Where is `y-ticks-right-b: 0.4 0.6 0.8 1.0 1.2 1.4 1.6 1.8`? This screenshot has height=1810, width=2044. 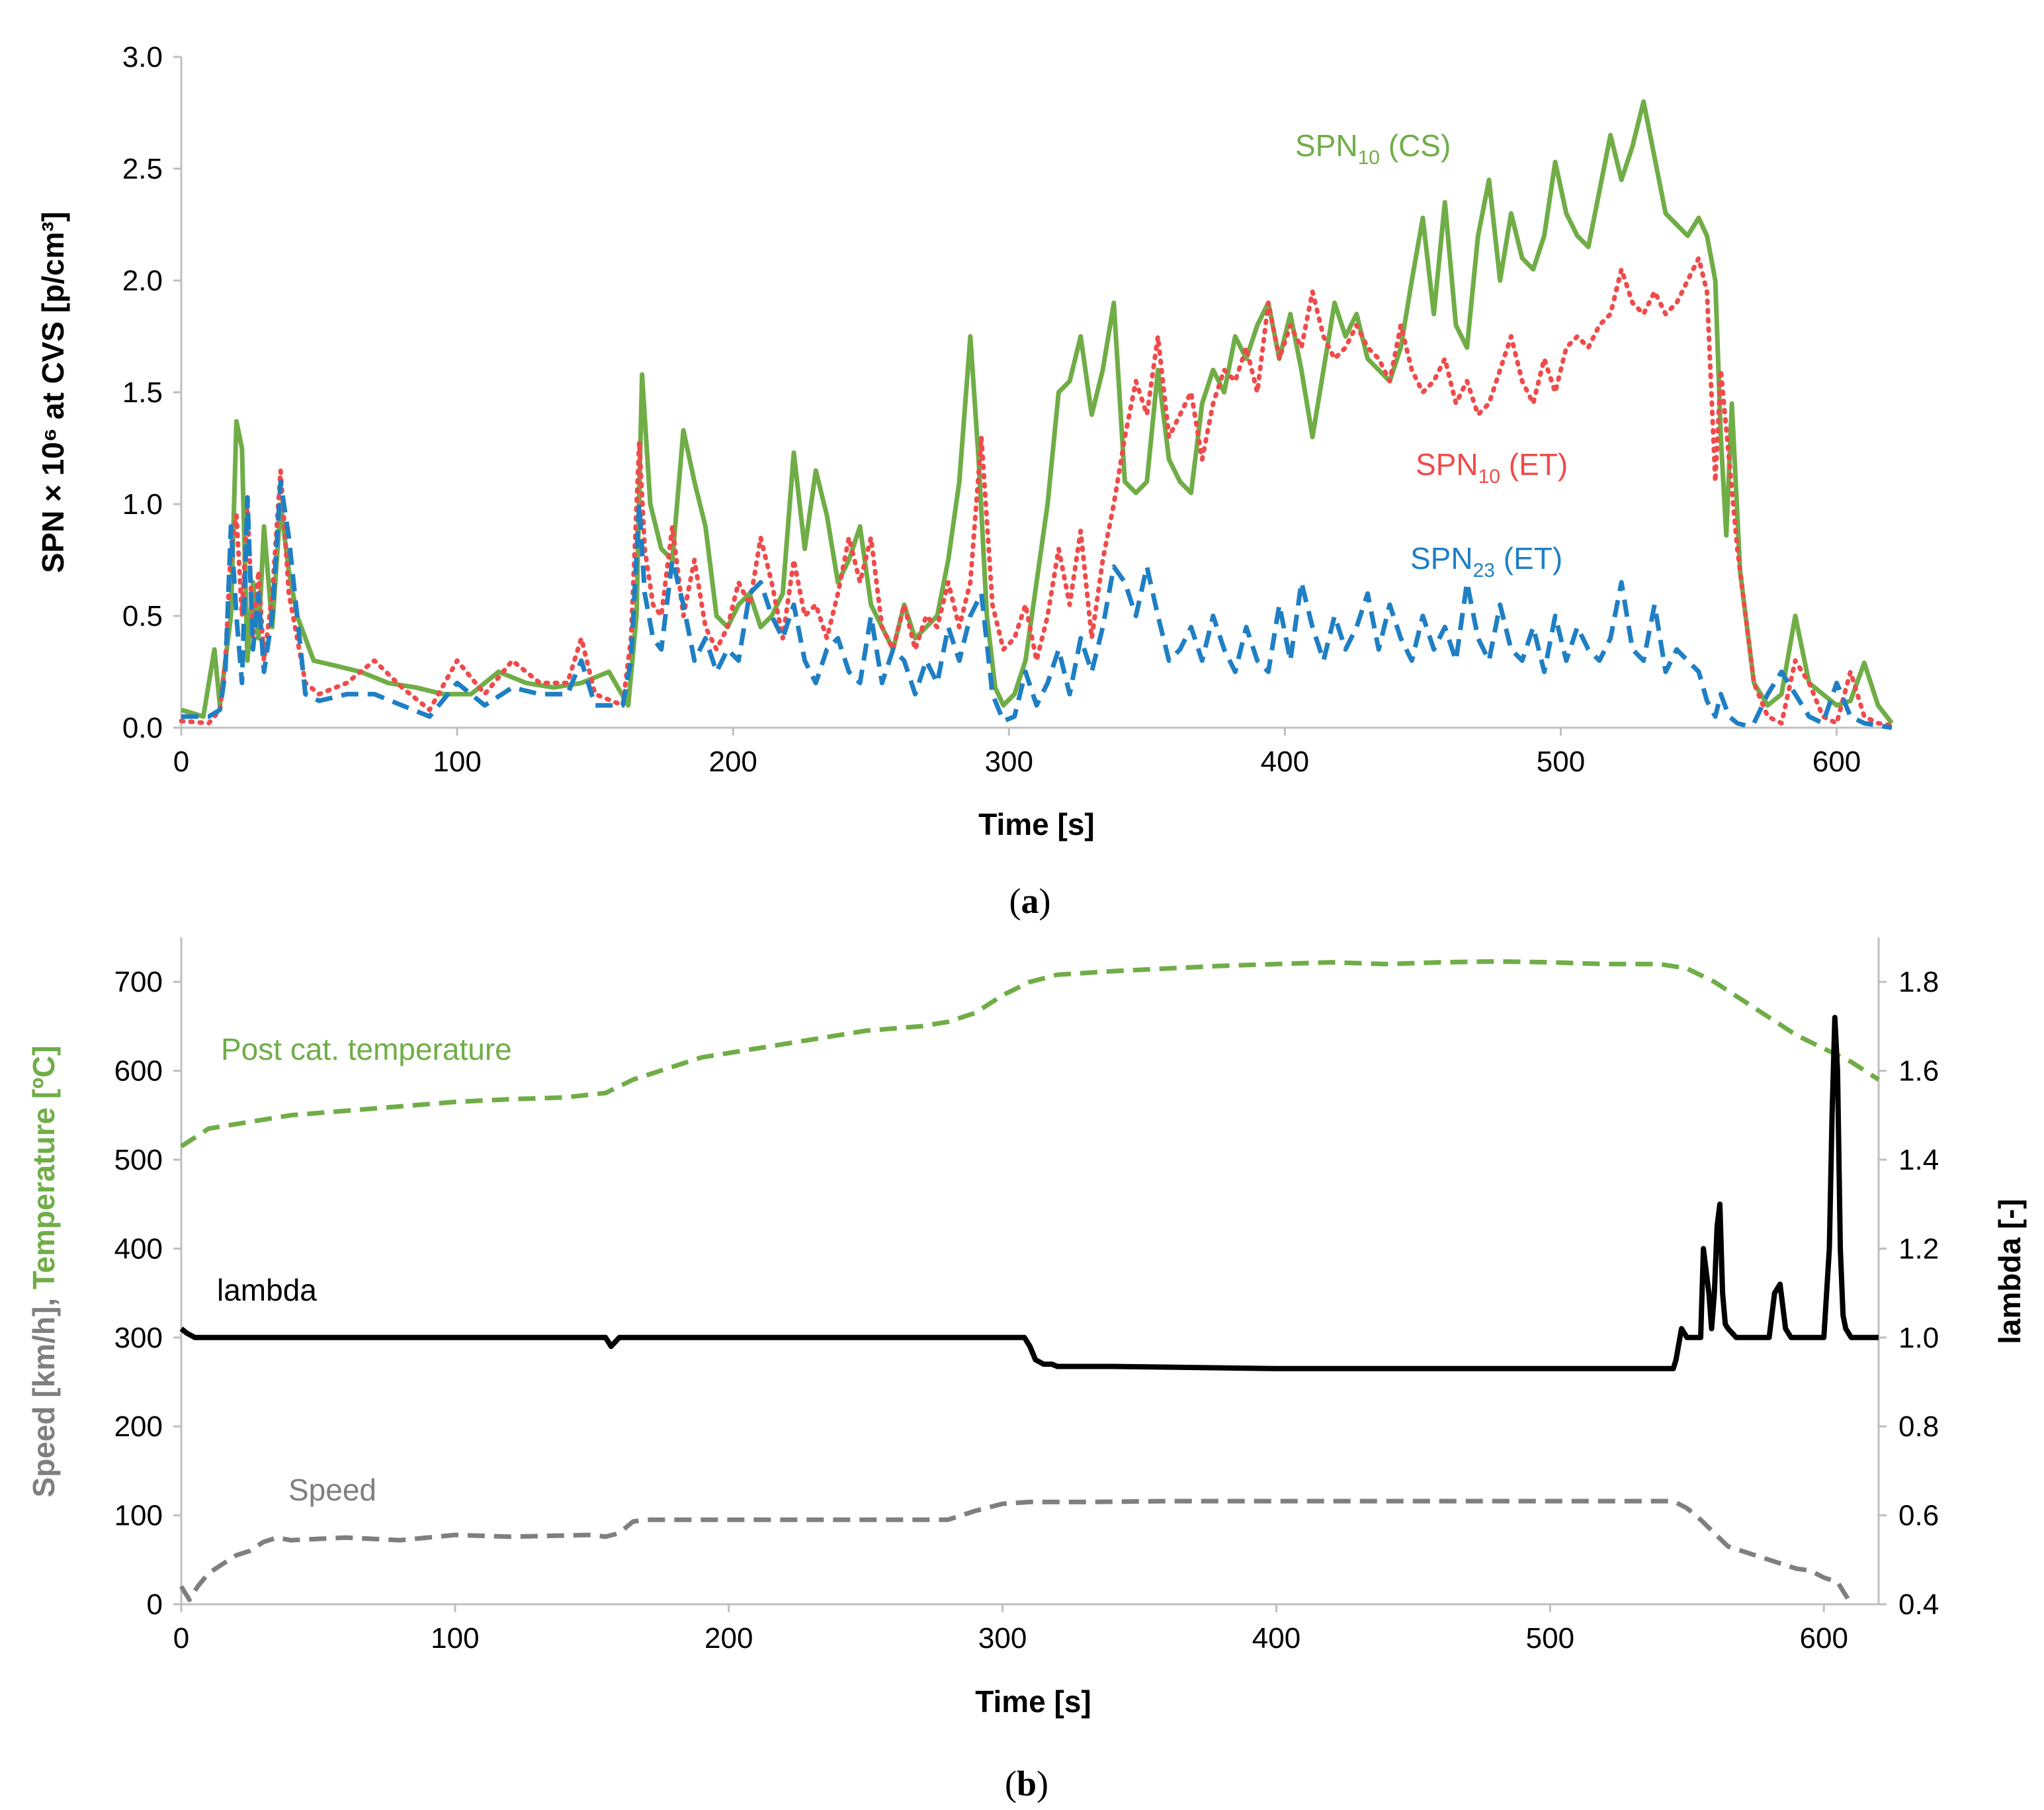
y-ticks-right-b: 0.4 0.6 0.8 1.0 1.2 1.4 1.6 1.8 is located at coordinates (1909, 1293).